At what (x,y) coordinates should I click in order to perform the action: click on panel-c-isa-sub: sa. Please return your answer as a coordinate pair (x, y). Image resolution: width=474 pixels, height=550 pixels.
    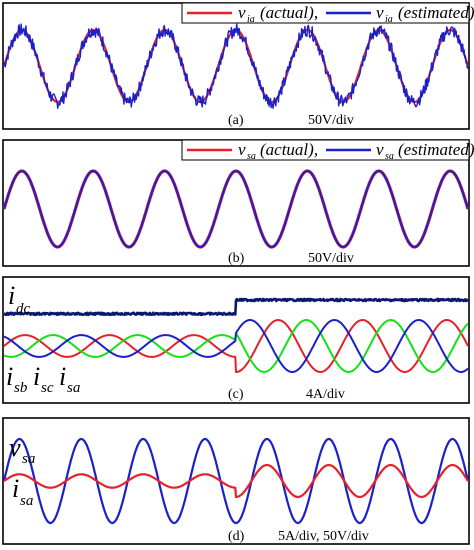
    Looking at the image, I should click on (73, 388).